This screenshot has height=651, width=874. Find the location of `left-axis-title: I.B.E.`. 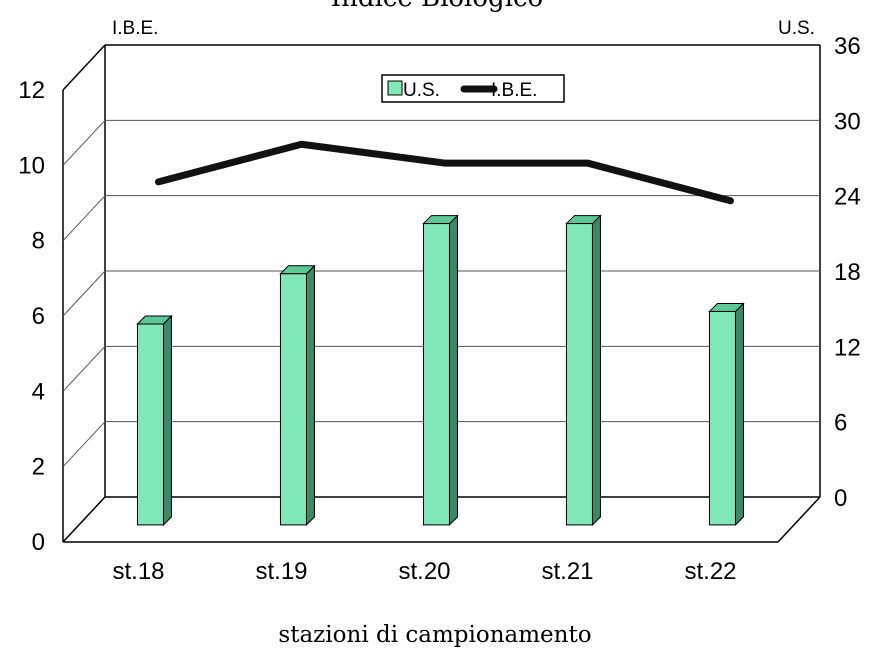

left-axis-title: I.B.E. is located at coordinates (135, 28).